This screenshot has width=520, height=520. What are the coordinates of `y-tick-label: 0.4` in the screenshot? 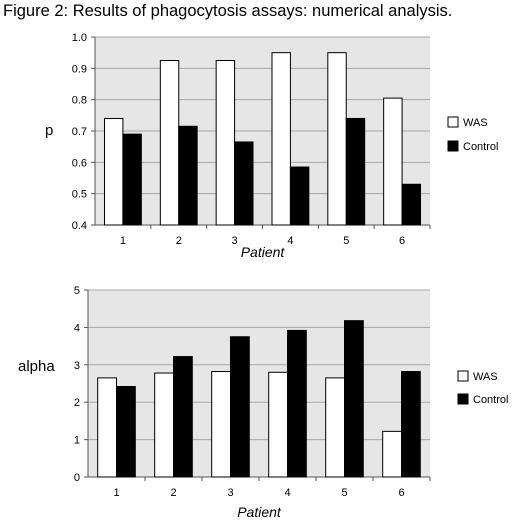 It's located at (79, 226).